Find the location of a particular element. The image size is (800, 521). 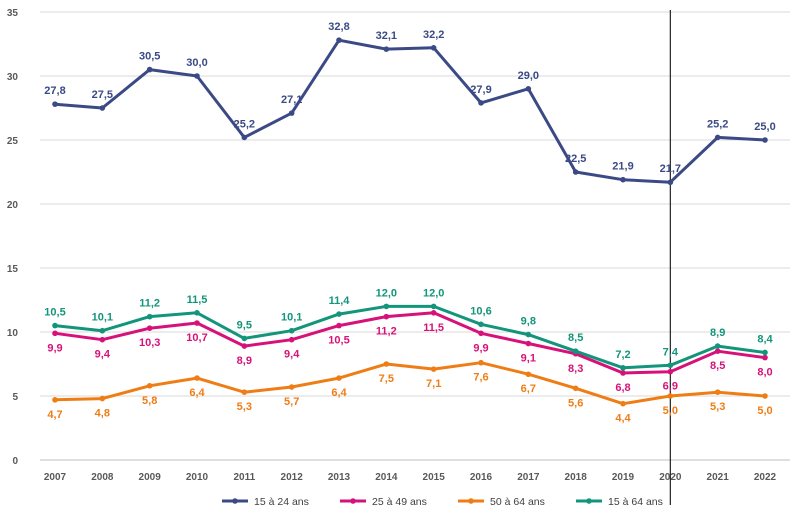

legend-label: 50 à 64 ans is located at coordinates (517, 502).